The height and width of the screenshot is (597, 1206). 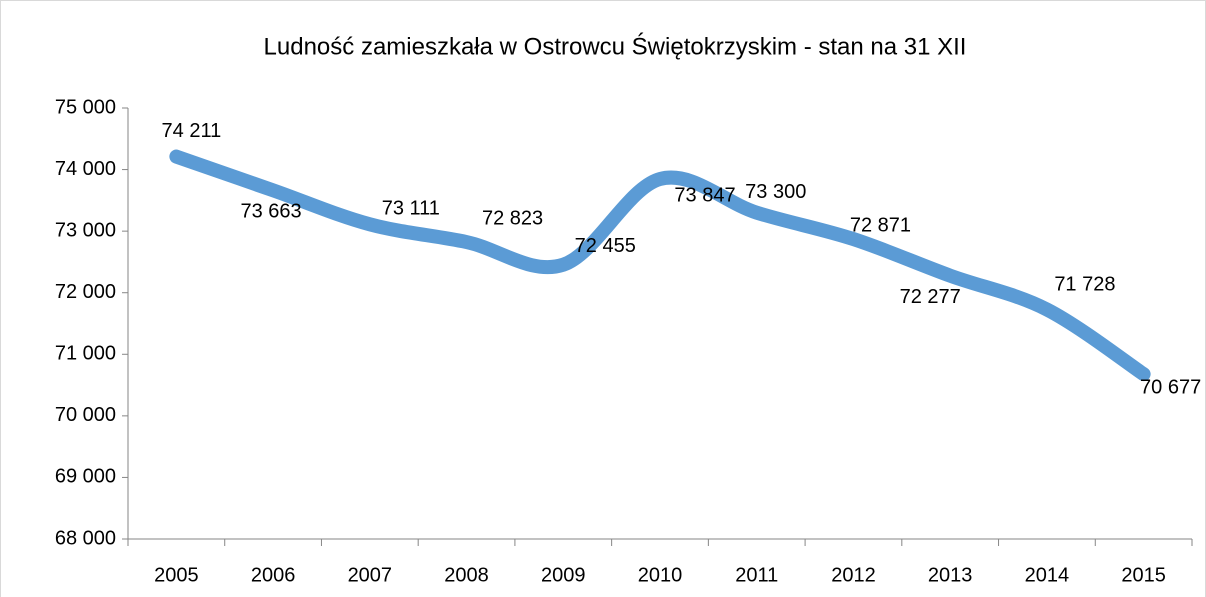 What do you see at coordinates (756, 575) in the screenshot?
I see `x-tick-label: 2011` at bounding box center [756, 575].